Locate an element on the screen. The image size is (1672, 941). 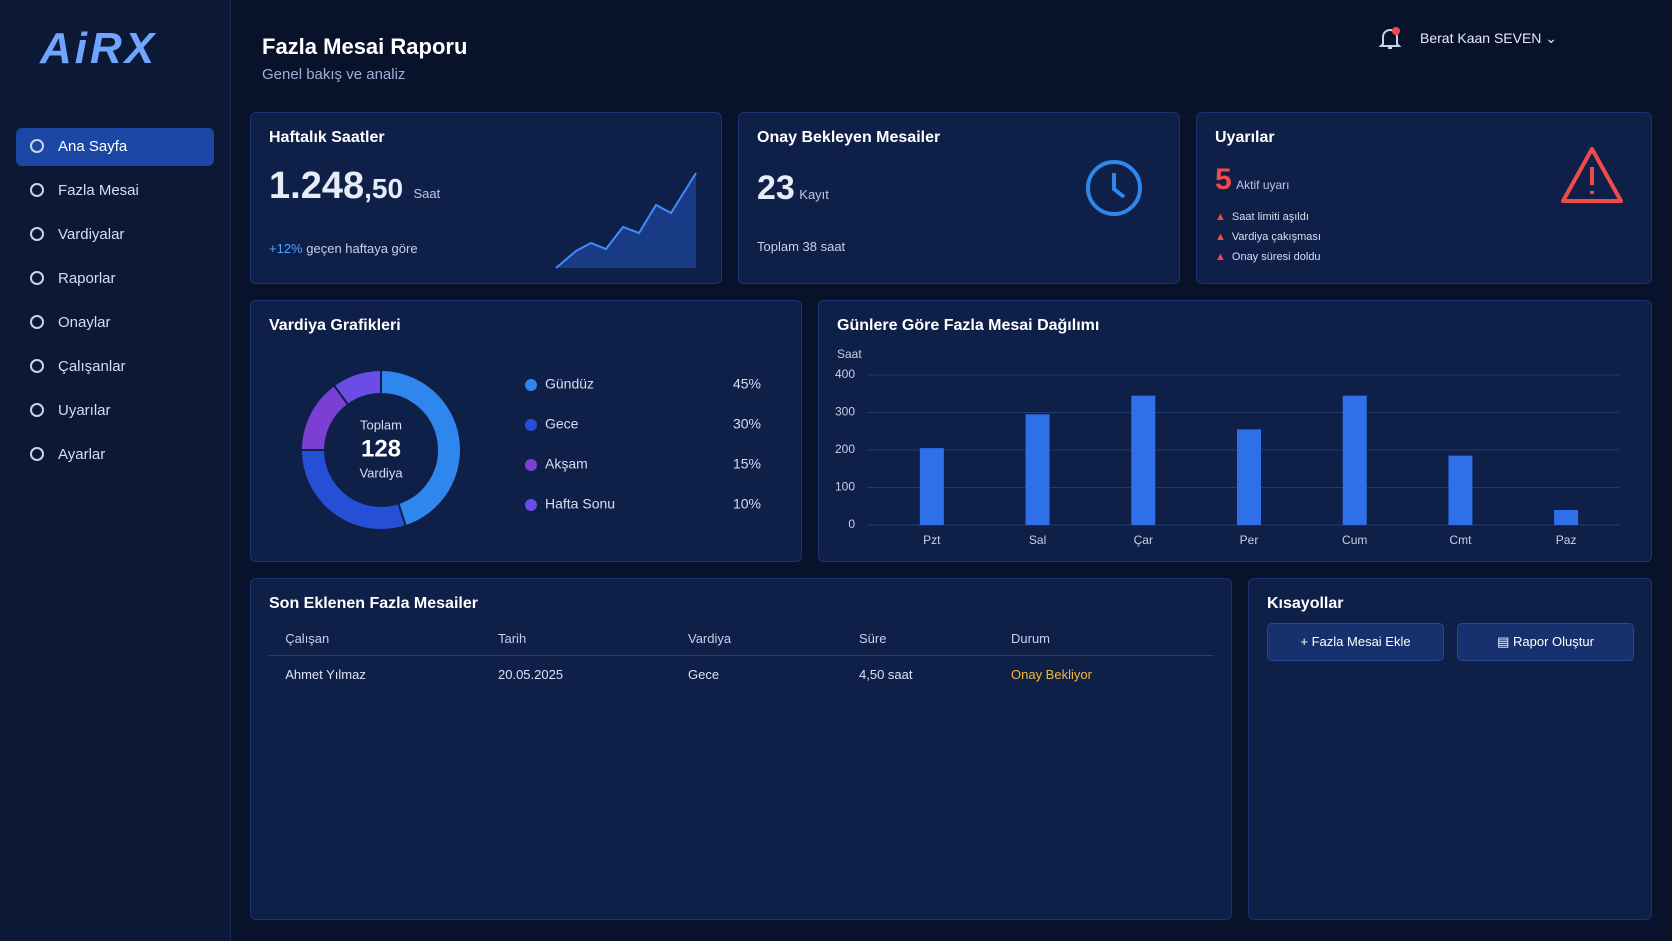
center-value: 128 is located at coordinates (381, 448).